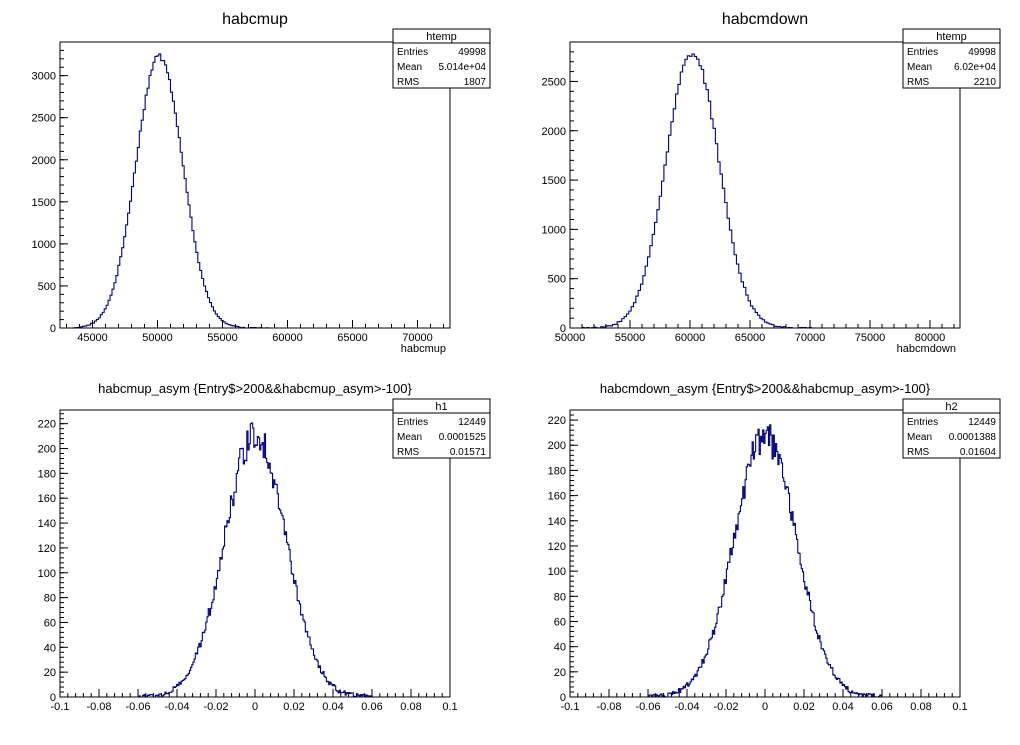 This screenshot has height=745, width=1020. What do you see at coordinates (557, 497) in the screenshot?
I see `y-tick-label: 160` at bounding box center [557, 497].